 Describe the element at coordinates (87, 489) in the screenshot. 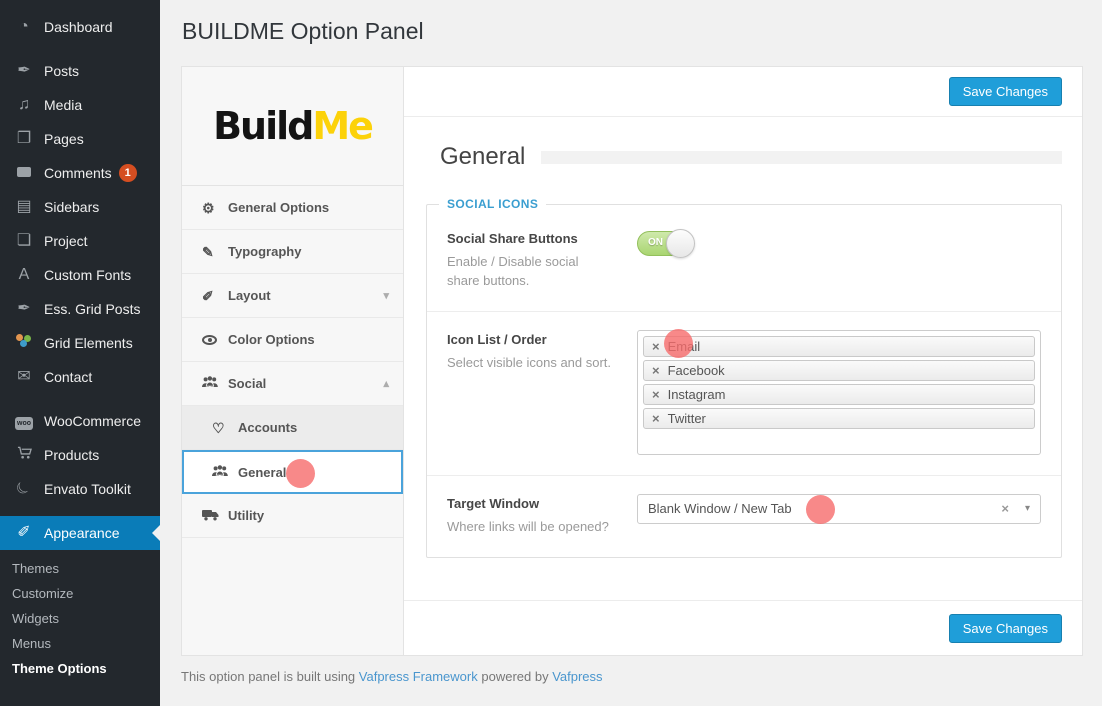

I see `sidebar-item-label: Envato Toolkit` at that location.